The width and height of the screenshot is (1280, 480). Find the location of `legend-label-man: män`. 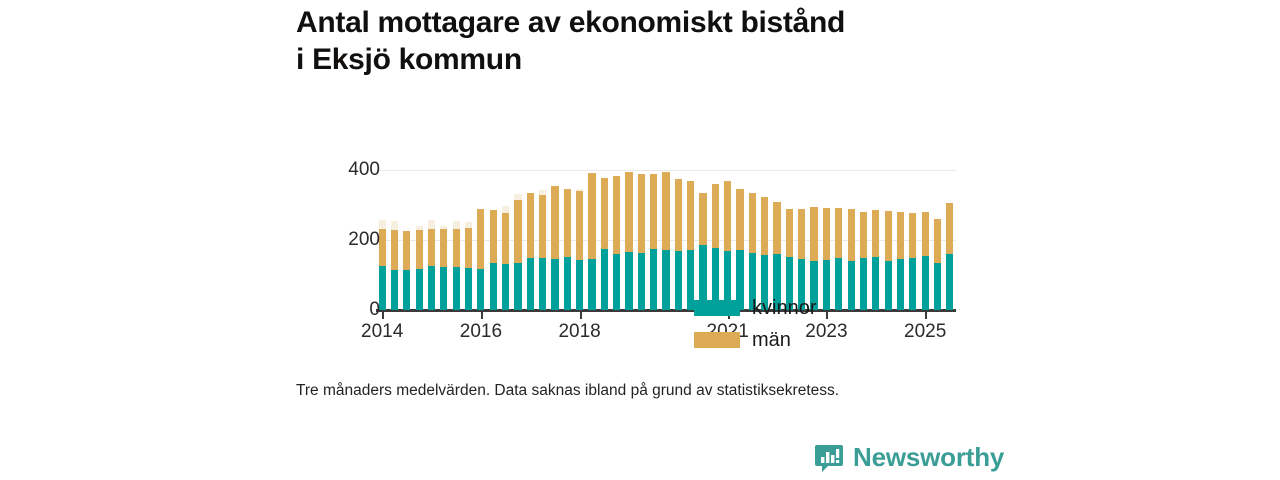

legend-label-man: män is located at coordinates (771, 339).